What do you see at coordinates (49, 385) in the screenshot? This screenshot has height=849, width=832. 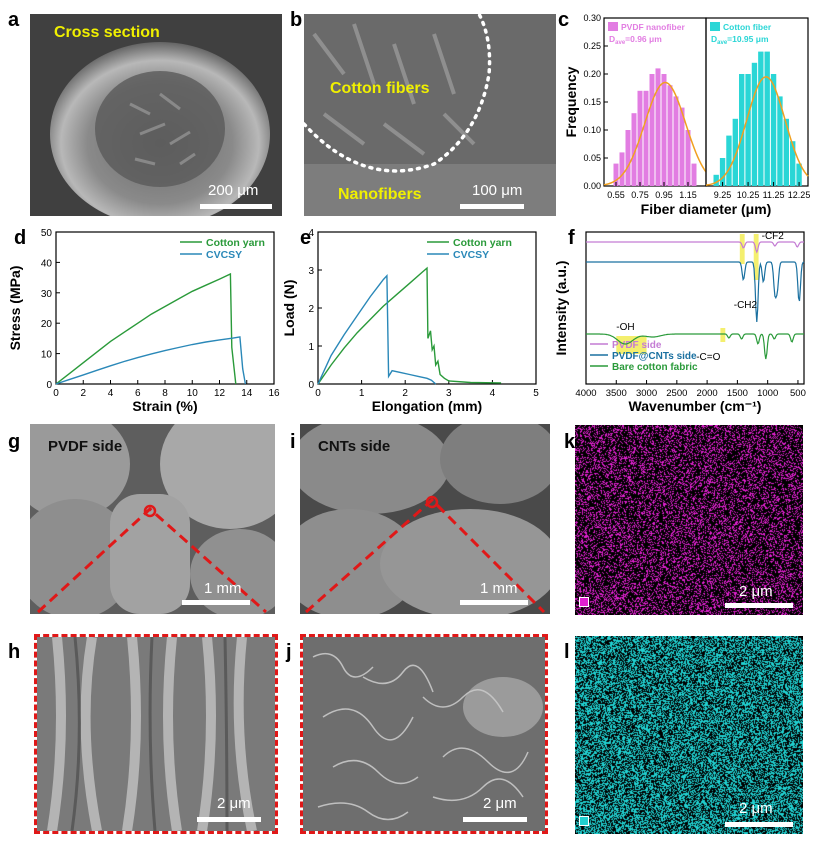 I see `y-tick-label: 0` at bounding box center [49, 385].